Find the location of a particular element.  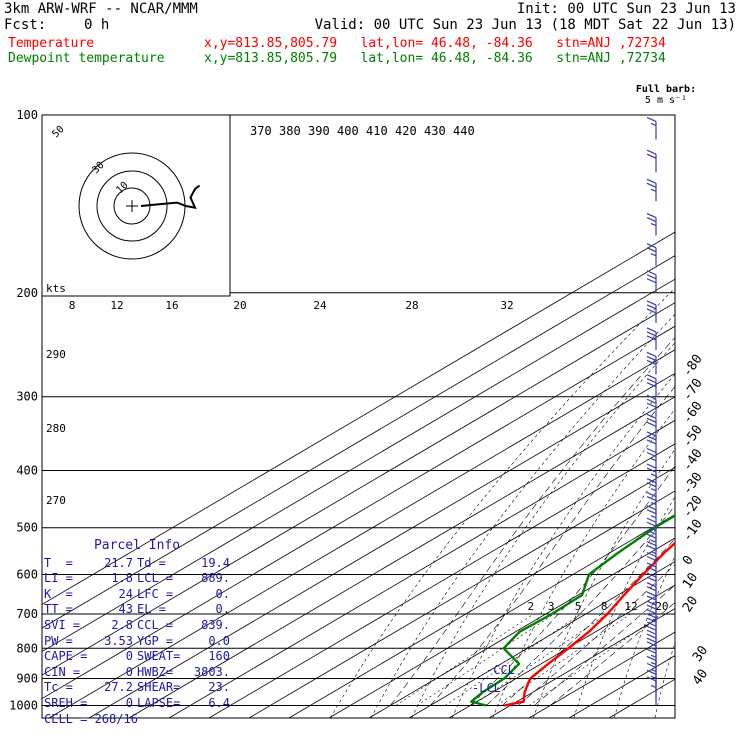

theta-side-label: 270 is located at coordinates (56, 500).